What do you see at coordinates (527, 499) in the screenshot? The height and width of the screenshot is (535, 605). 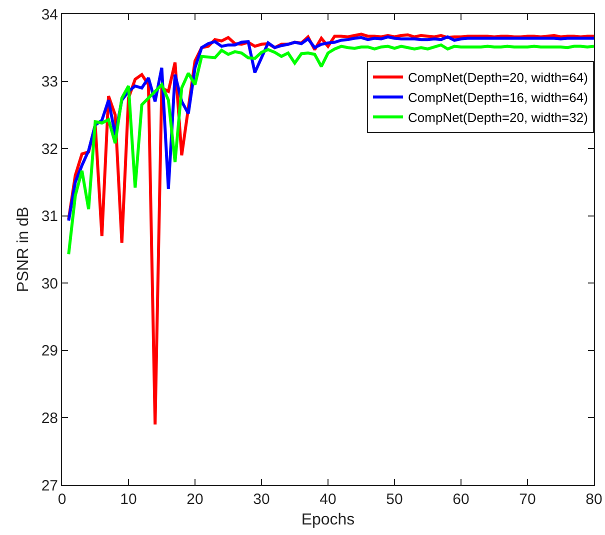 I see `x-tick-label: 70` at bounding box center [527, 499].